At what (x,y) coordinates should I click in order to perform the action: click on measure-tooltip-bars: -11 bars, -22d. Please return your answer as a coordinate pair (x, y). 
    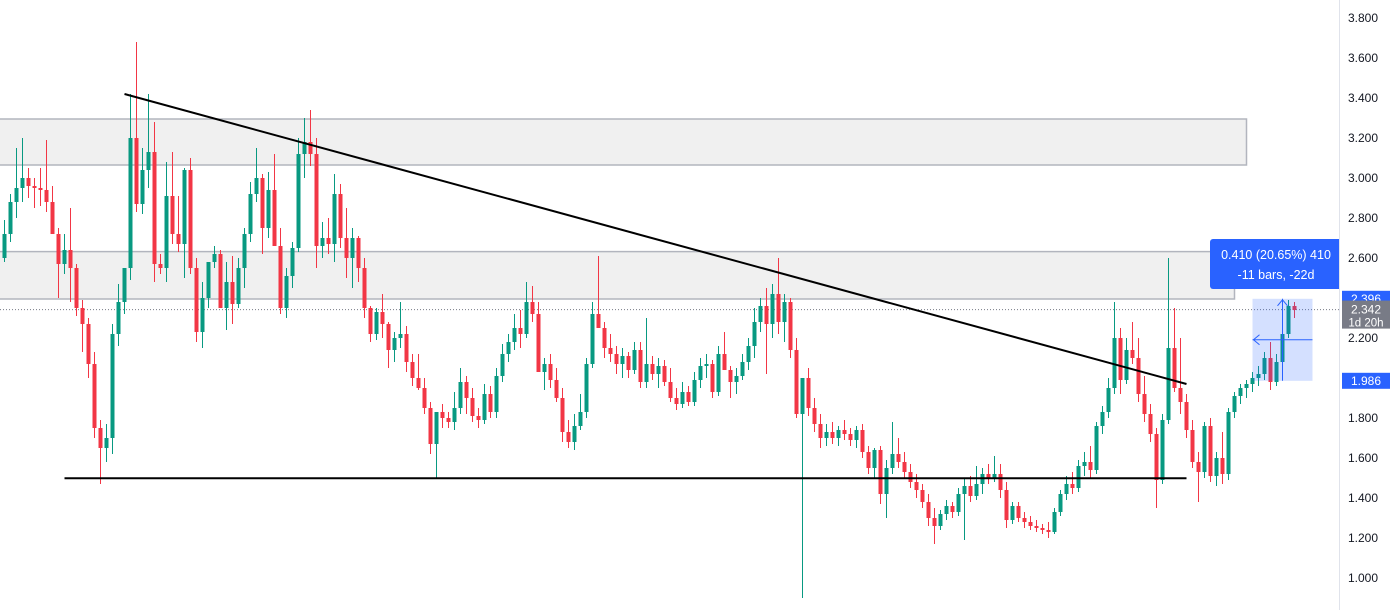
    Looking at the image, I should click on (1276, 275).